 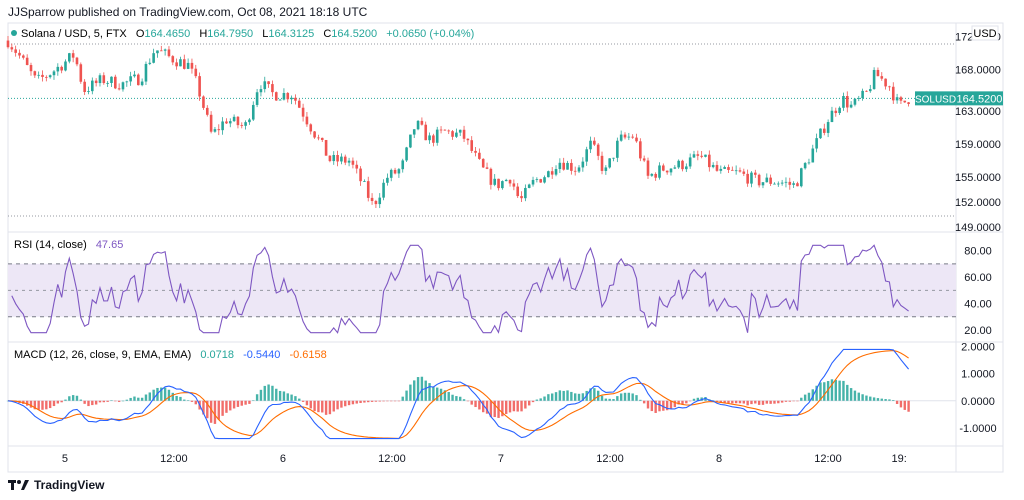 I want to click on macd-value: -0.5440, so click(x=261, y=355).